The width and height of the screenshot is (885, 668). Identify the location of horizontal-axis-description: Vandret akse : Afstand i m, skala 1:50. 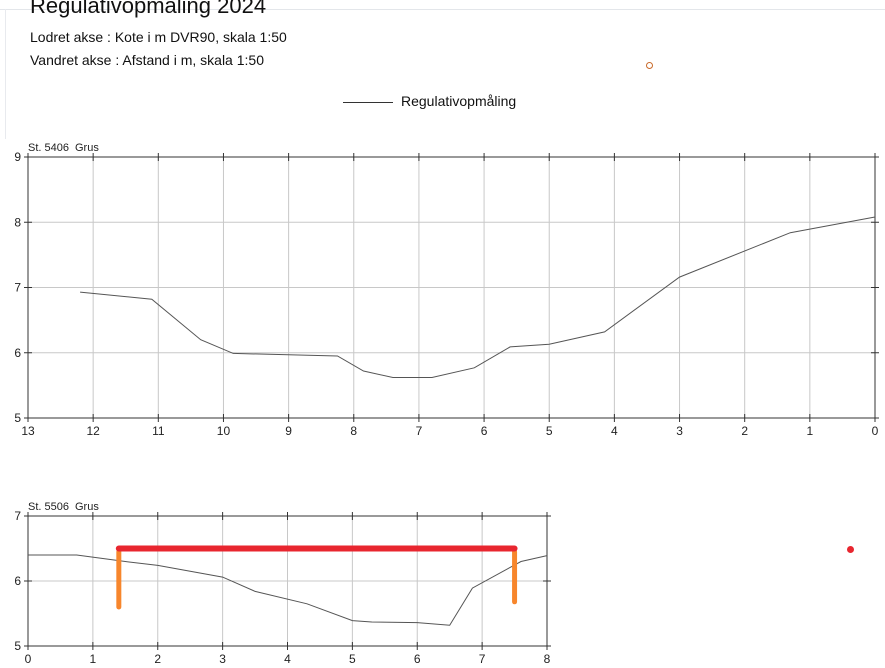
(147, 60).